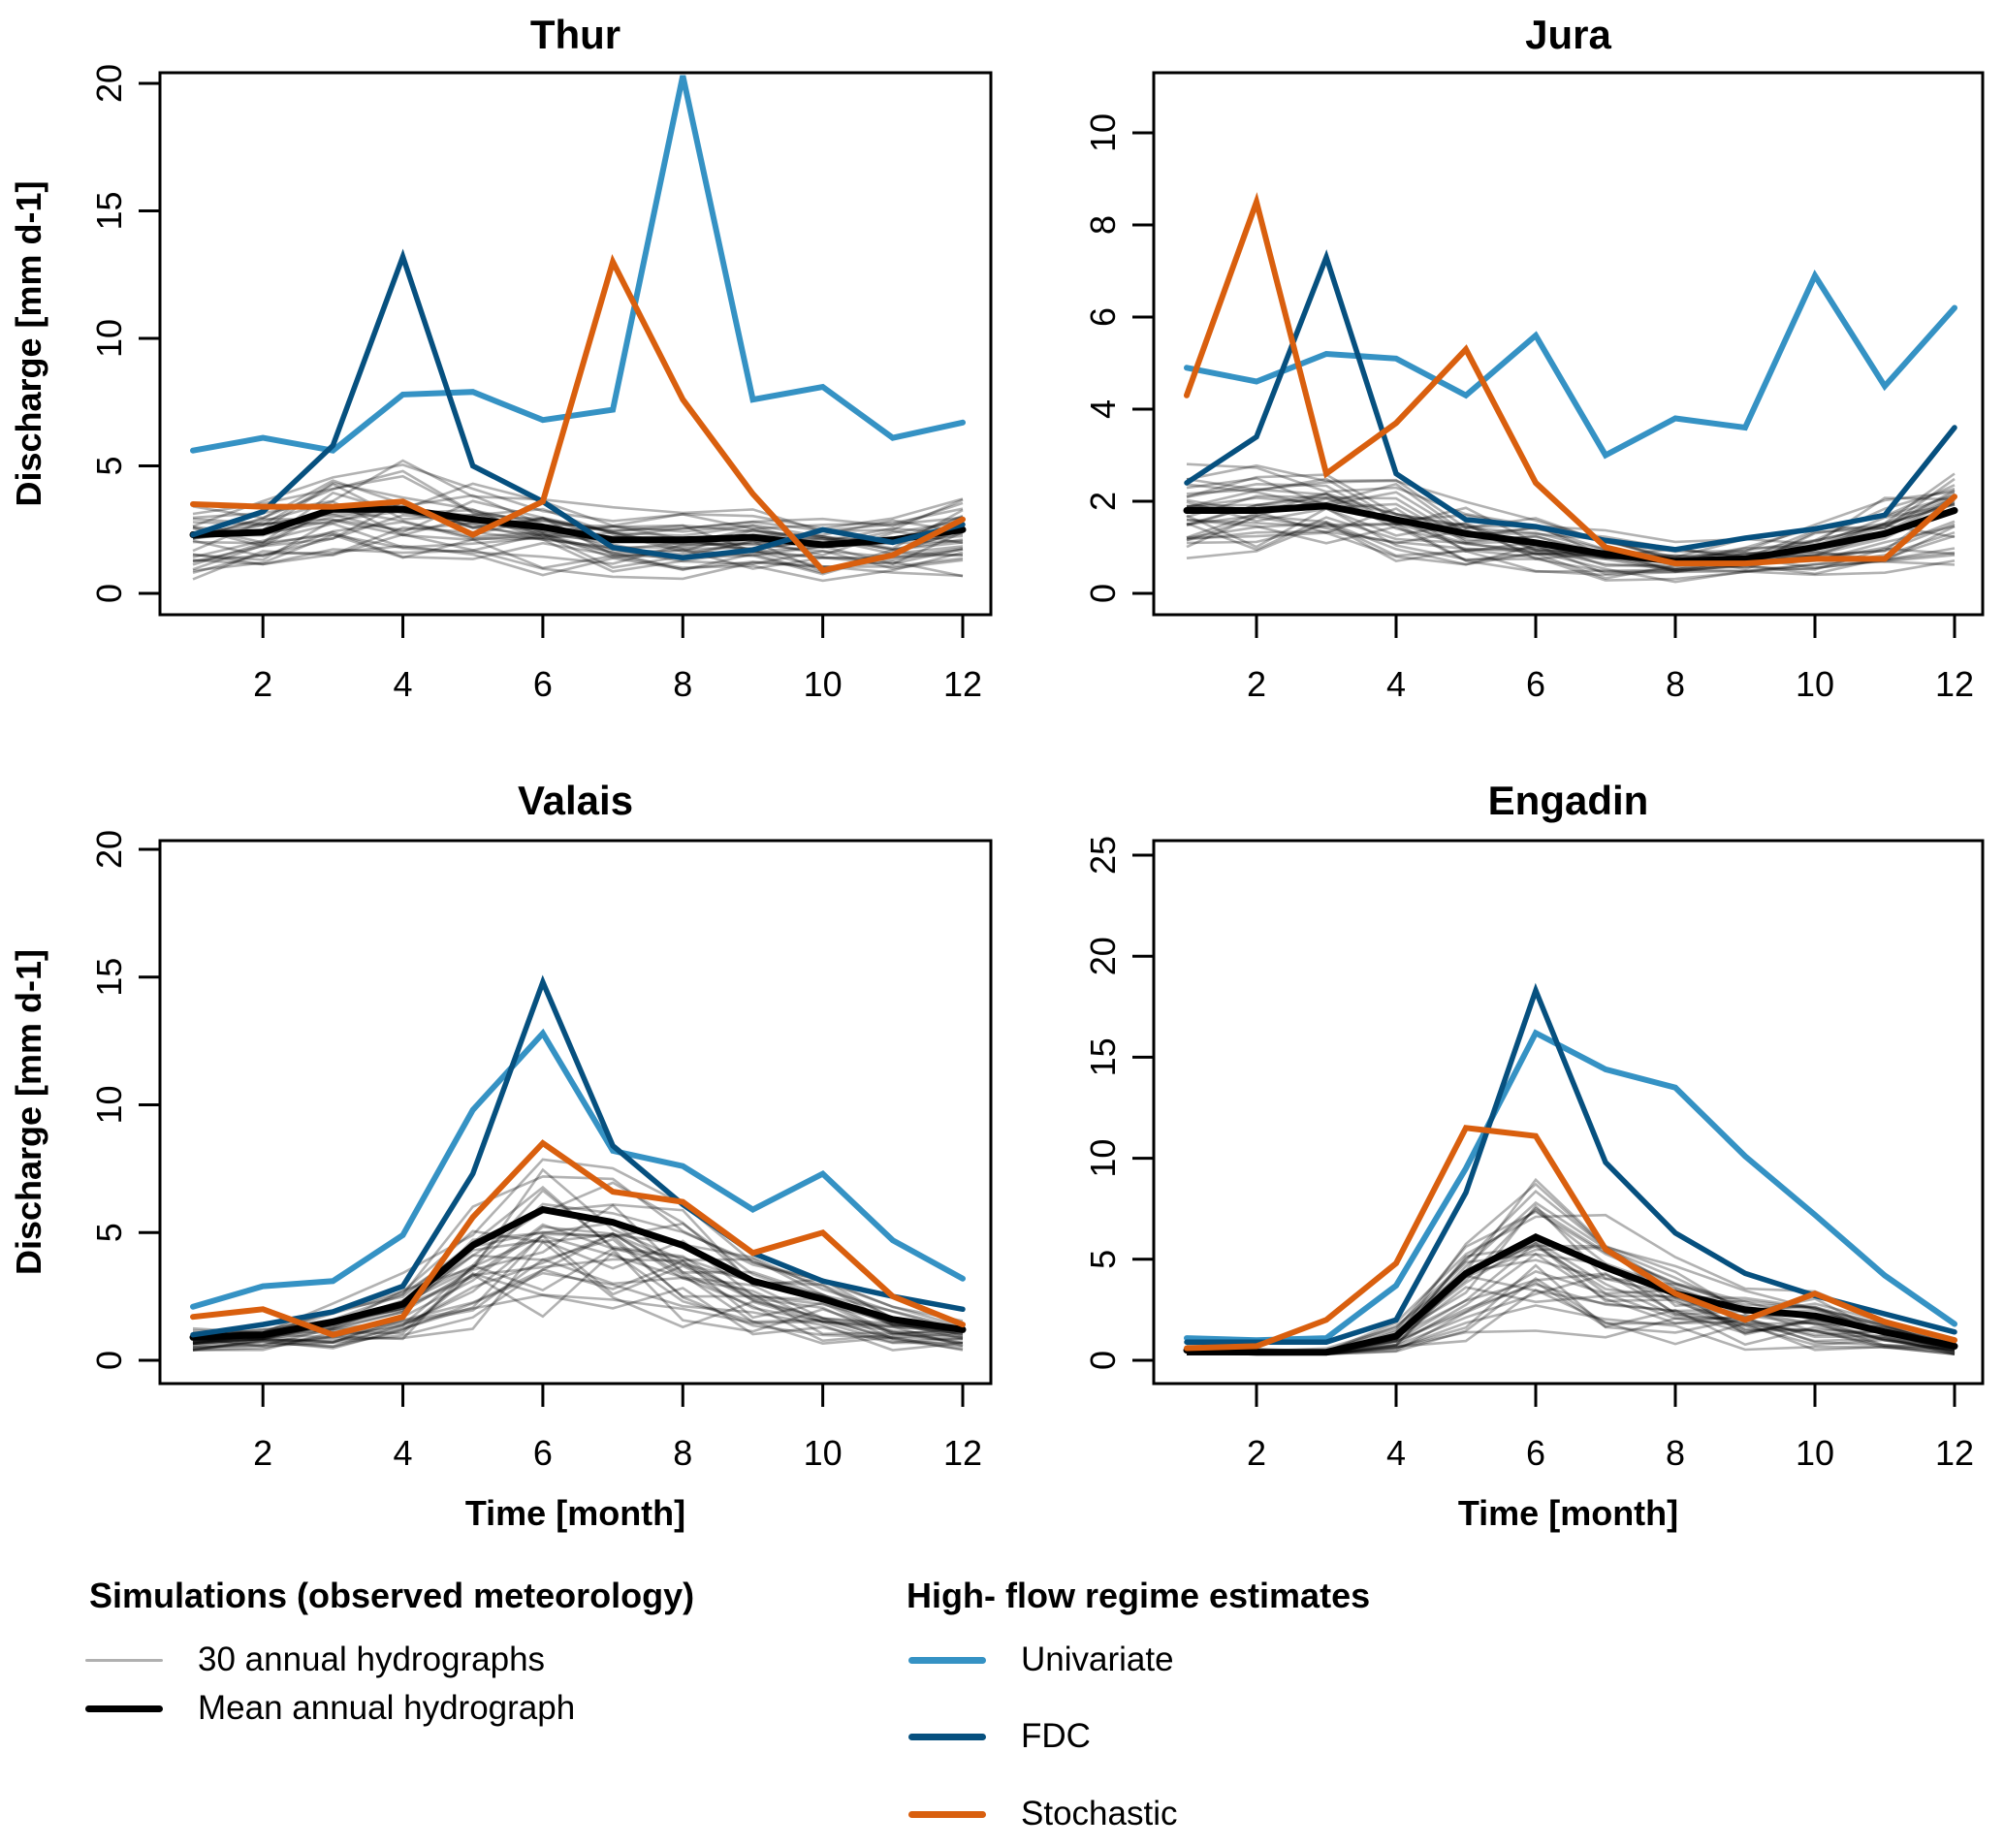 The width and height of the screenshot is (2004, 1848). What do you see at coordinates (1139, 1596) in the screenshot?
I see `legend-estimates: High- flow regime estimates` at bounding box center [1139, 1596].